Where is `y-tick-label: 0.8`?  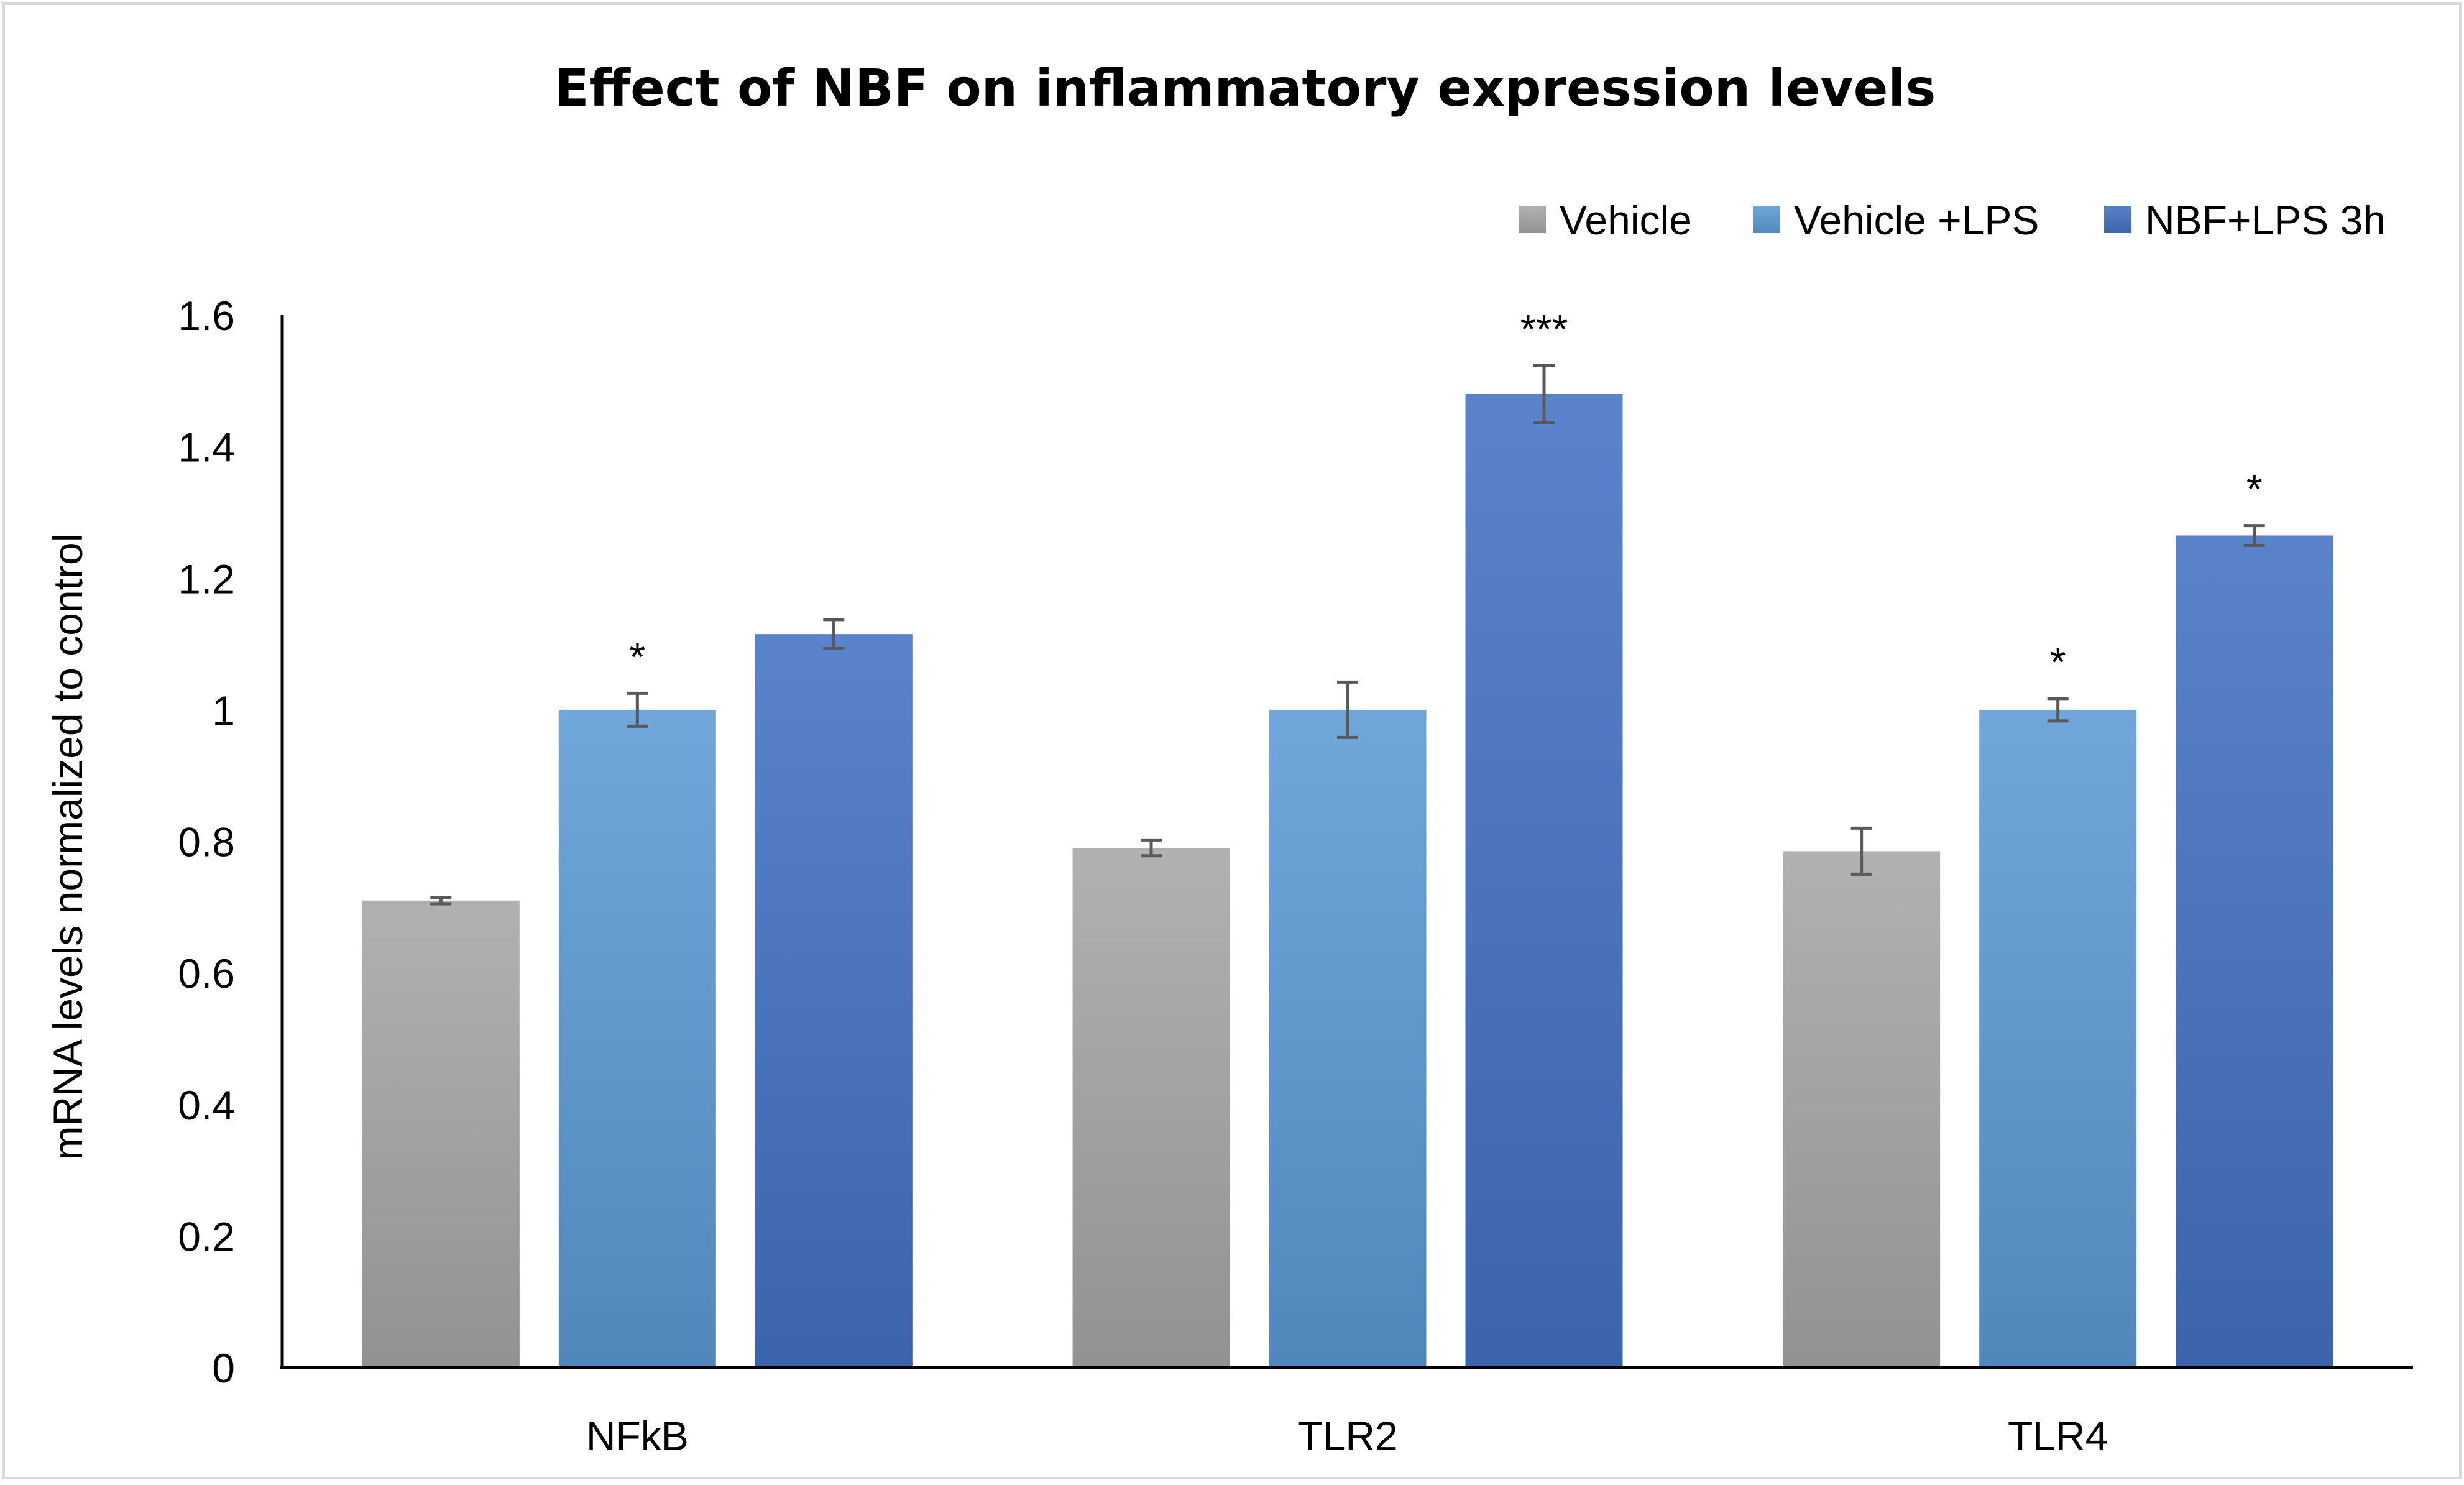 y-tick-label: 0.8 is located at coordinates (207, 842).